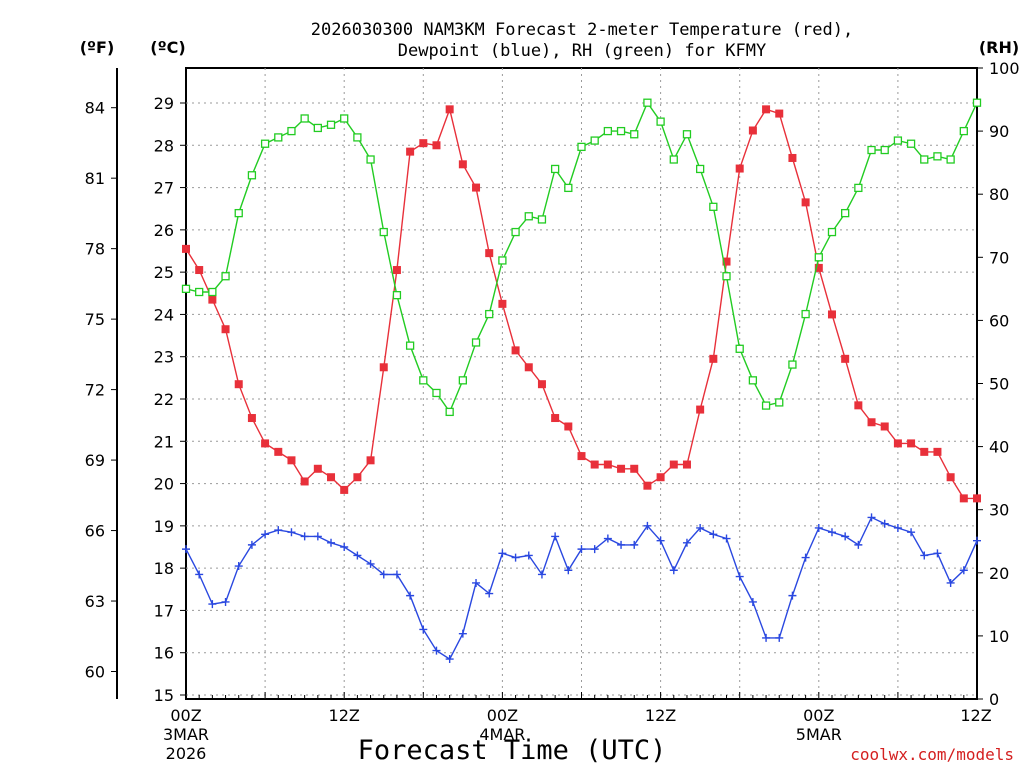 The height and width of the screenshot is (768, 1024). Describe the element at coordinates (999, 320) in the screenshot. I see `rh-tick-label: 60` at that location.